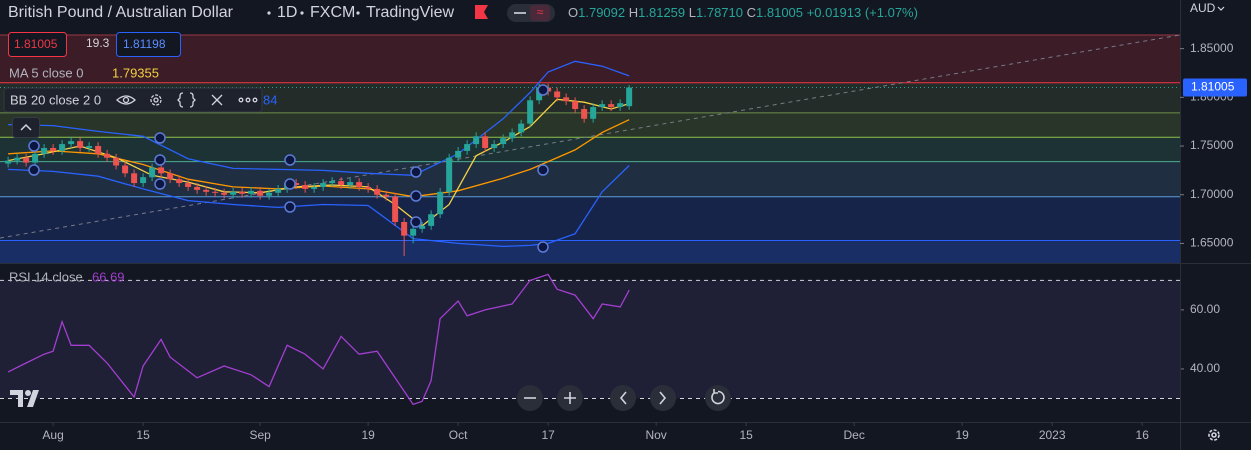  I want to click on collapse-button, so click(26, 127).